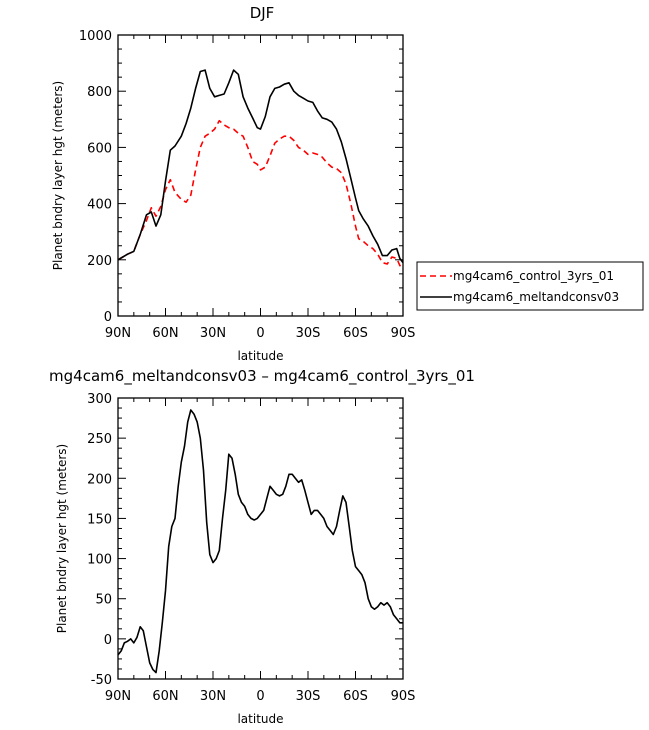 Image resolution: width=649 pixels, height=730 pixels. I want to click on y-tick-label: 300, so click(99, 399).